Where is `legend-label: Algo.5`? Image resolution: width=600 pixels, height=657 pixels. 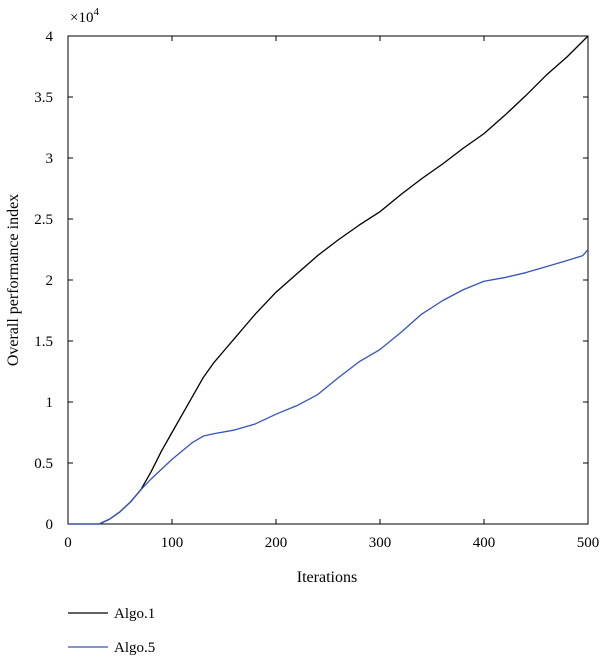
legend-label: Algo.5 is located at coordinates (134, 648).